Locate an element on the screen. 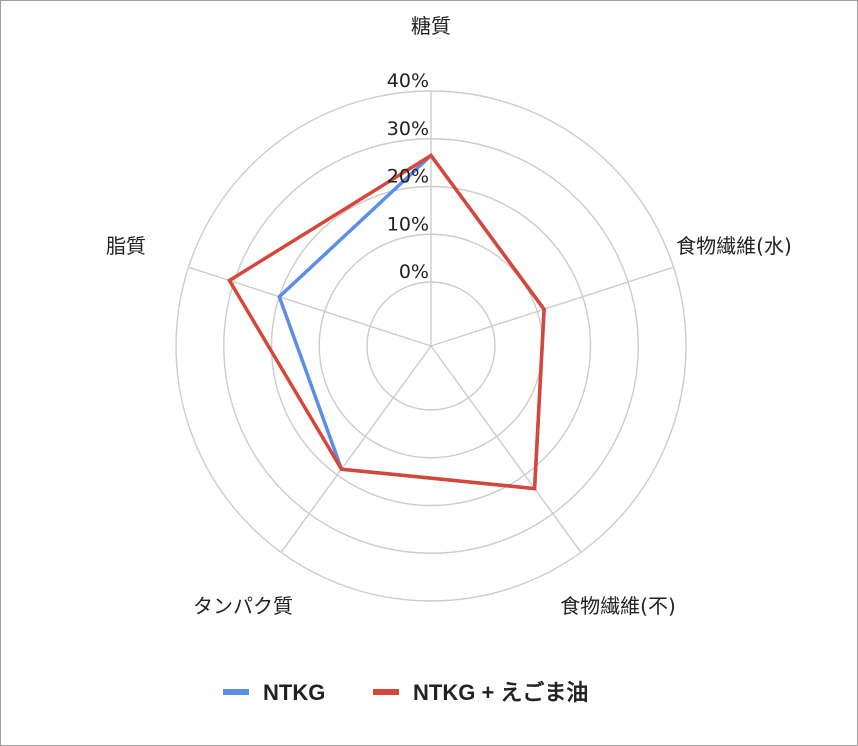  legend: NTKG NTKG + えごま油 is located at coordinates (405, 692).